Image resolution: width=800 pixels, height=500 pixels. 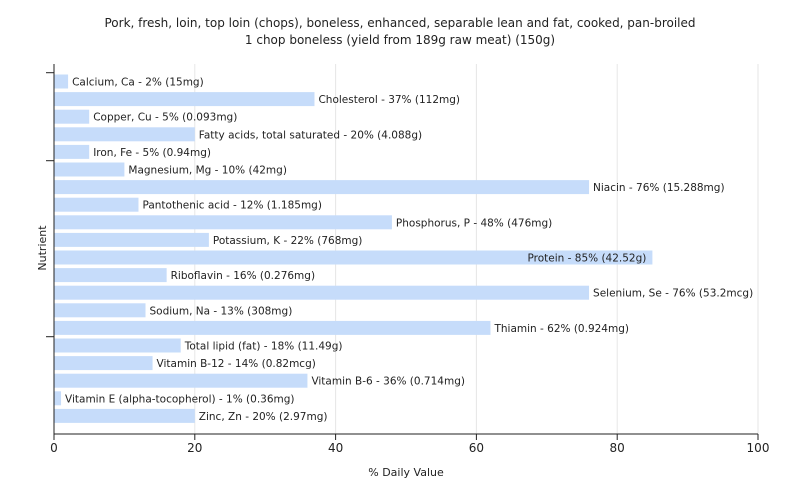 What do you see at coordinates (152, 153) in the screenshot?
I see `bar-label: Iron, Fe - 5% (0.94mg)` at bounding box center [152, 153].